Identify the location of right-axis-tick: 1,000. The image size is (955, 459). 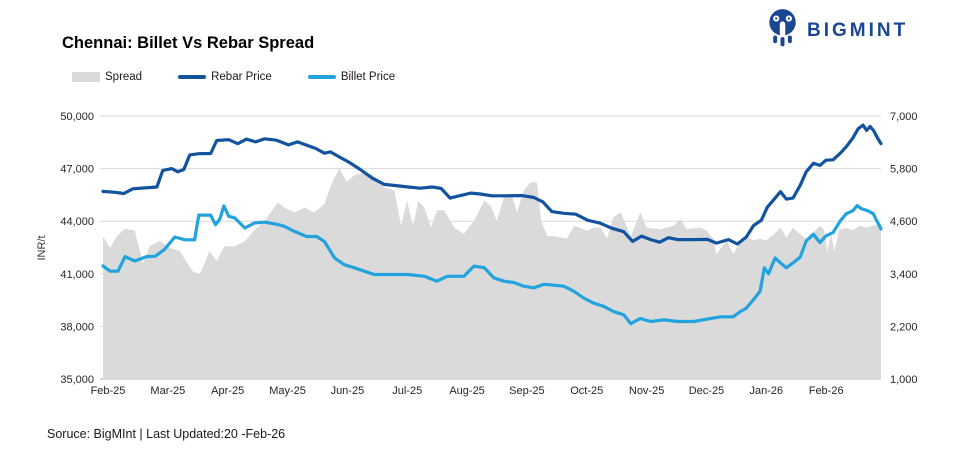
(904, 380).